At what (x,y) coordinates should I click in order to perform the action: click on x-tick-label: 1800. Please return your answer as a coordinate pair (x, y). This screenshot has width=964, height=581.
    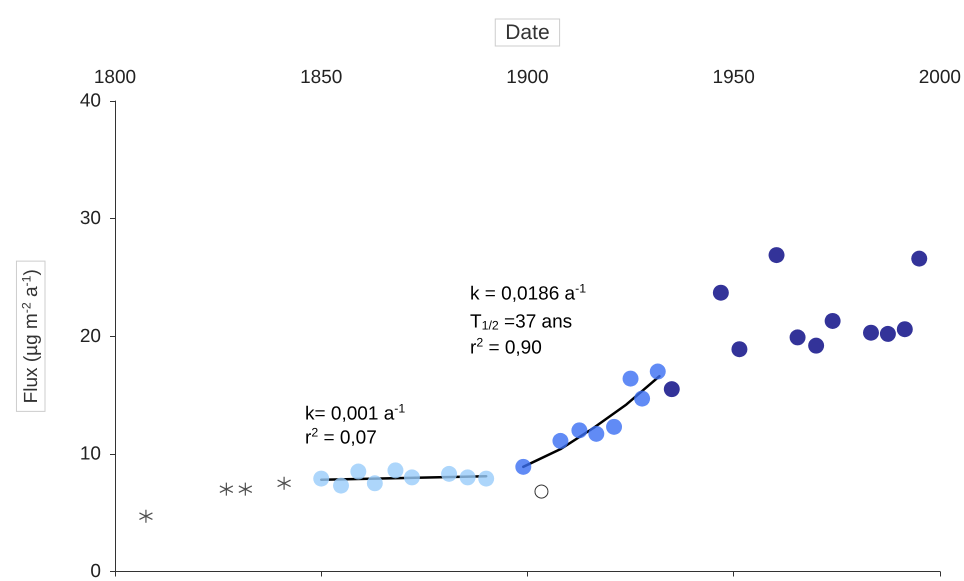
    Looking at the image, I should click on (115, 77).